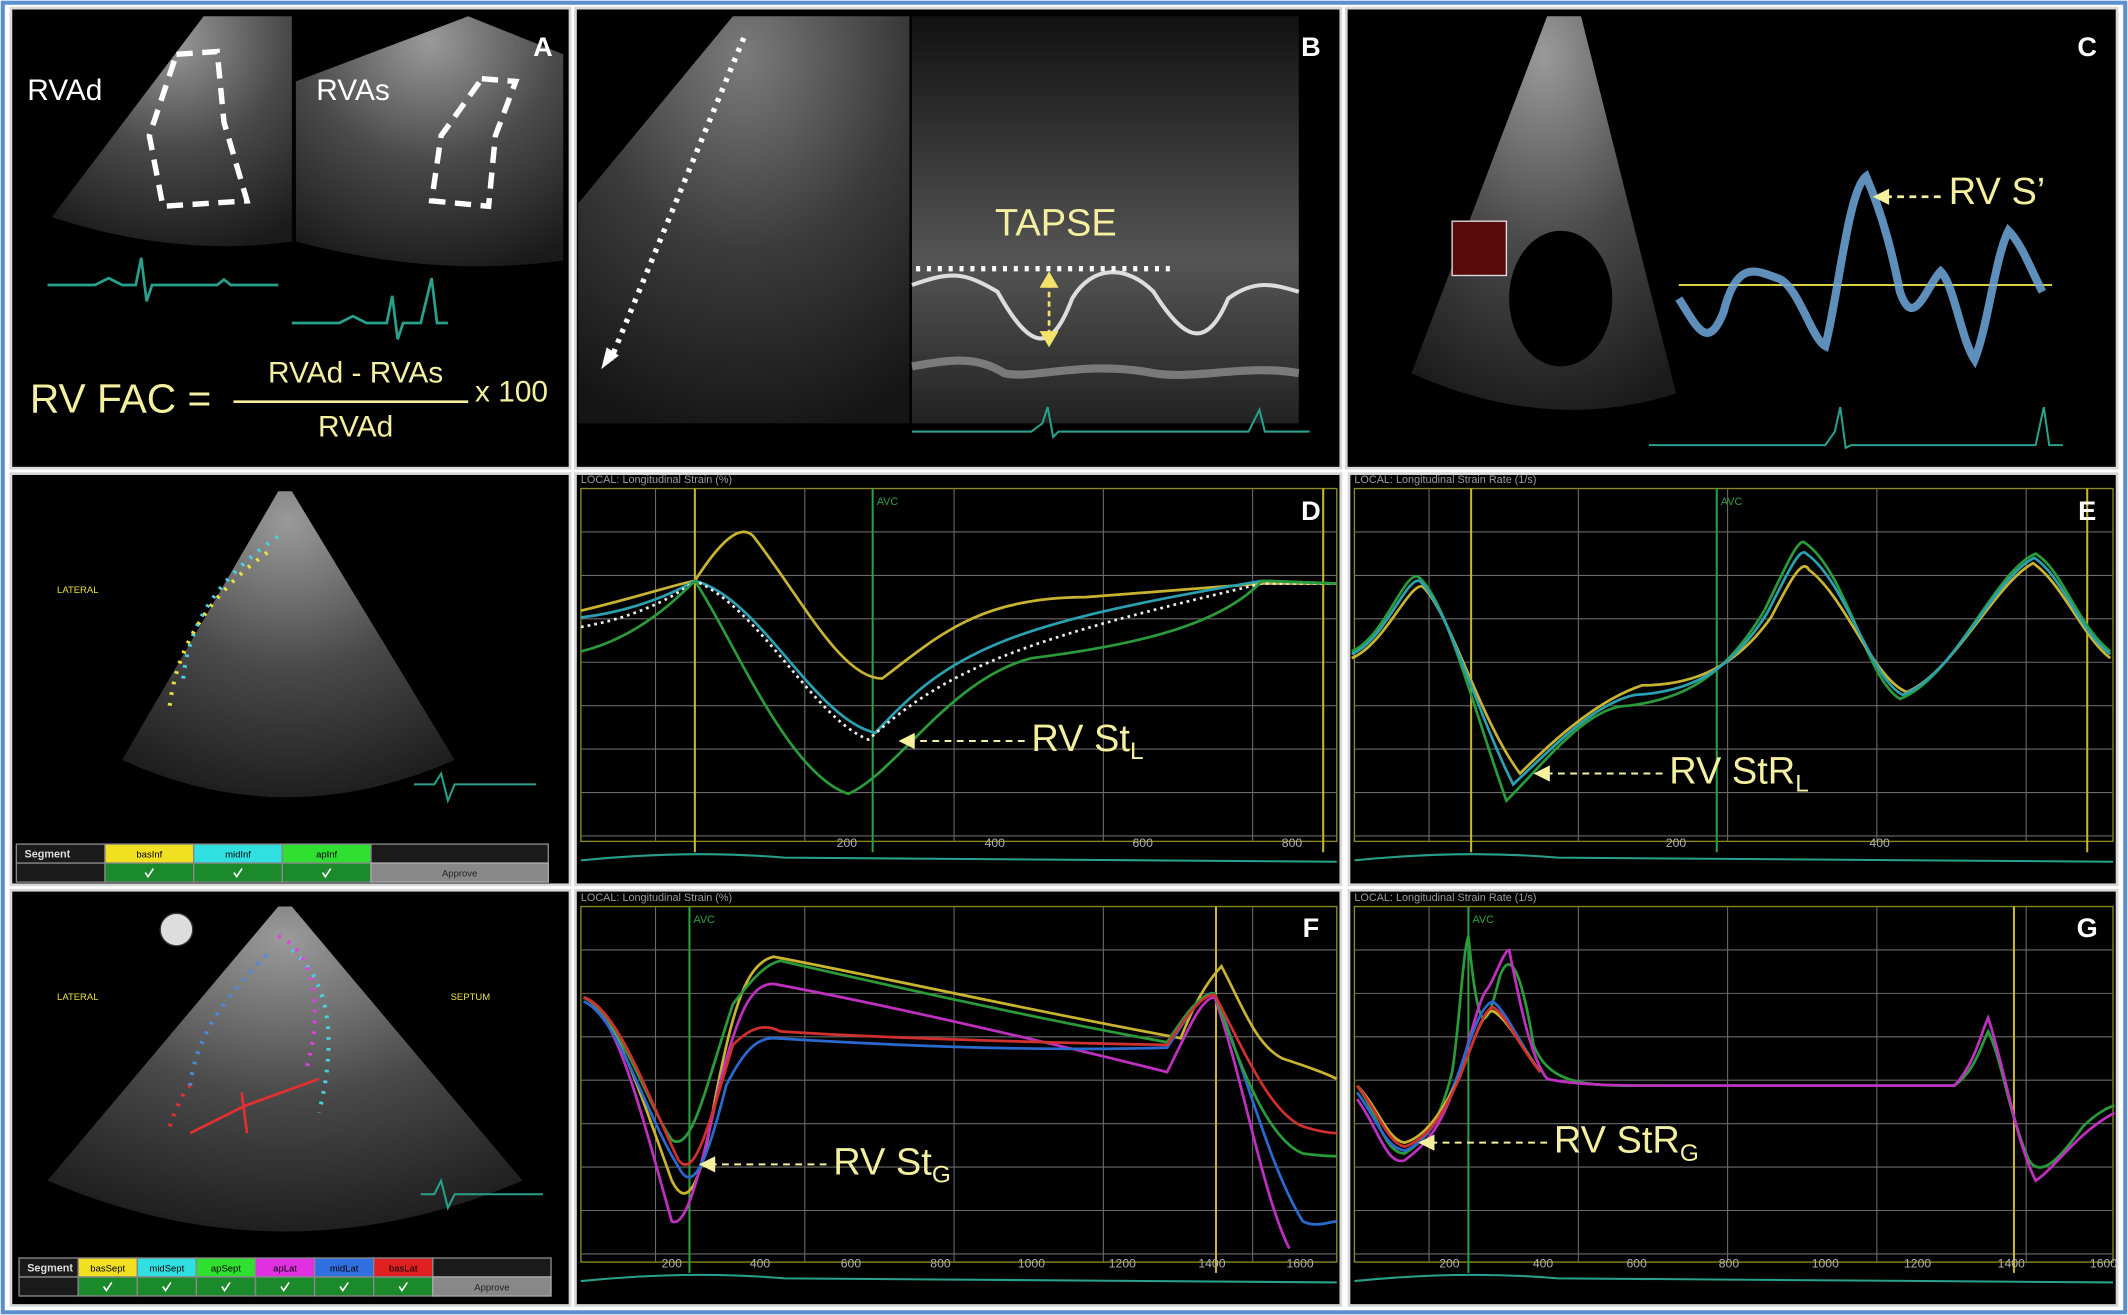  What do you see at coordinates (1731, 672) in the screenshot?
I see `curves-e` at bounding box center [1731, 672].